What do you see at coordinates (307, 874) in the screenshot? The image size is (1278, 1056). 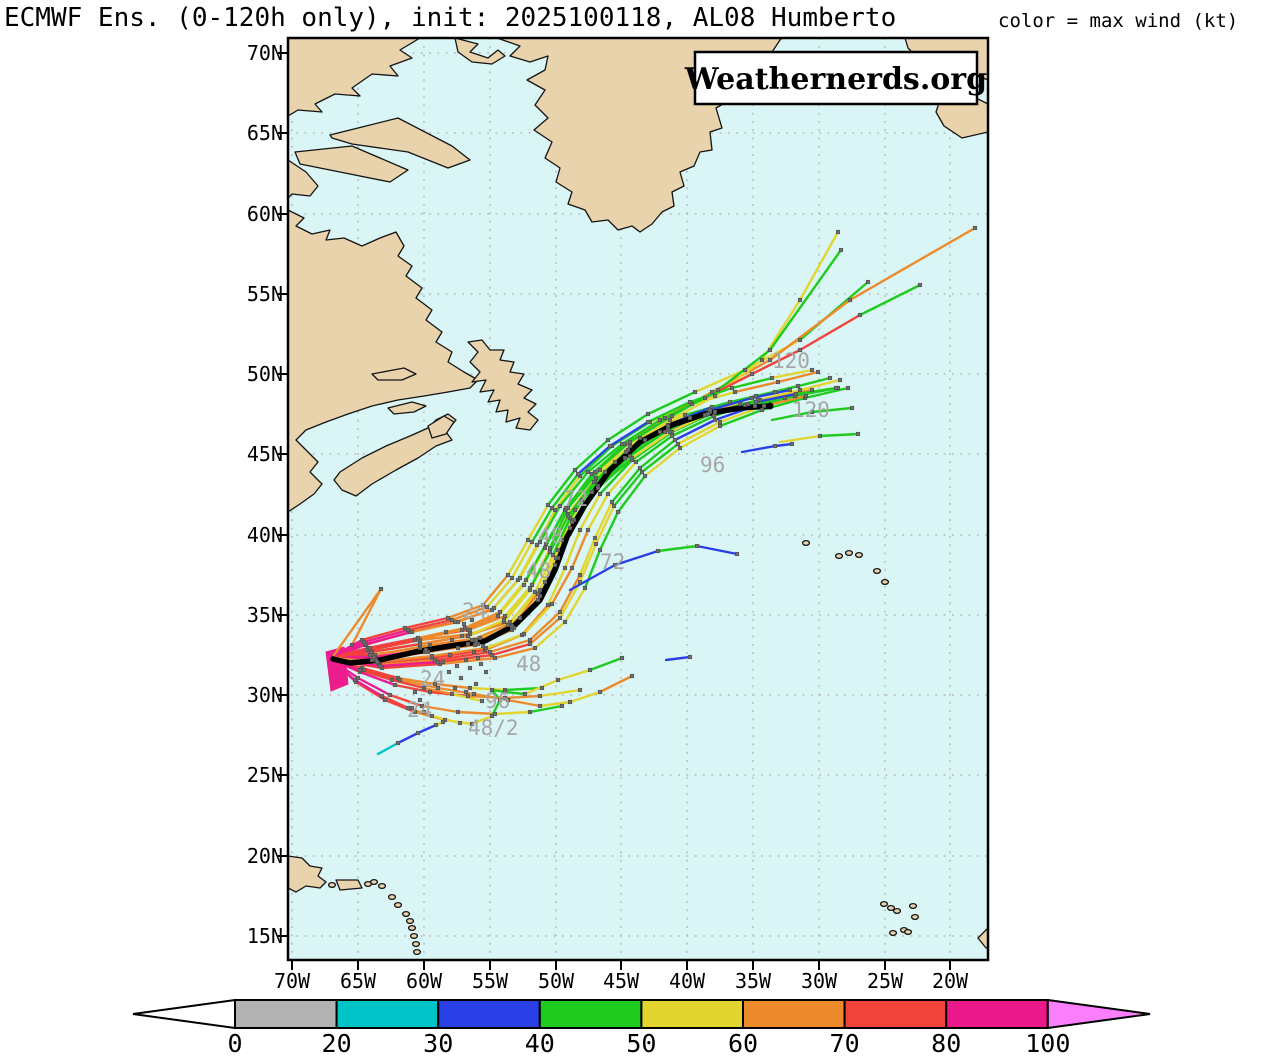 I see `land-hispaniola` at bounding box center [307, 874].